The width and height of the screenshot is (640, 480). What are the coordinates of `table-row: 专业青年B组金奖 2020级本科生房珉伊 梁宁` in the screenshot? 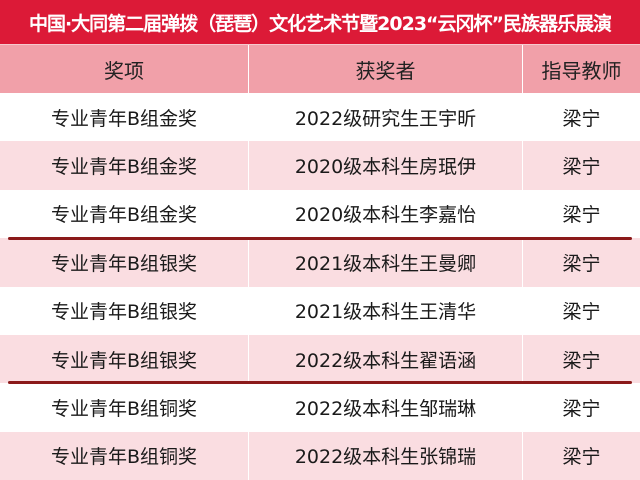 It's located at (320, 165).